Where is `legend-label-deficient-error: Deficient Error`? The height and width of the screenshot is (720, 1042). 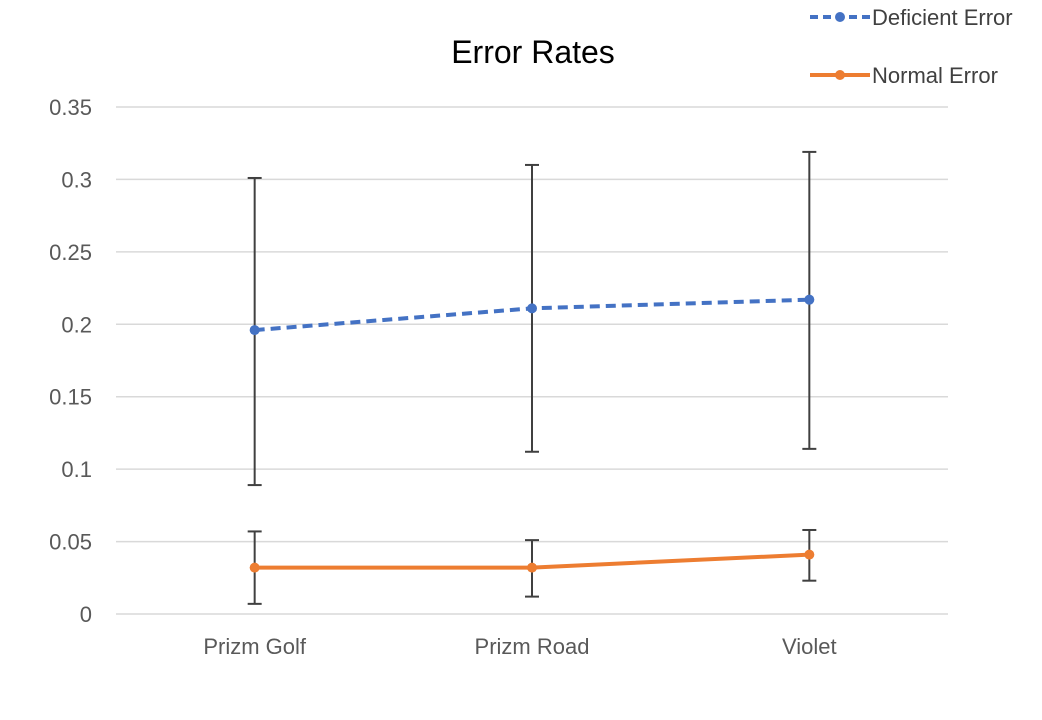 legend-label-deficient-error: Deficient Error is located at coordinates (942, 17).